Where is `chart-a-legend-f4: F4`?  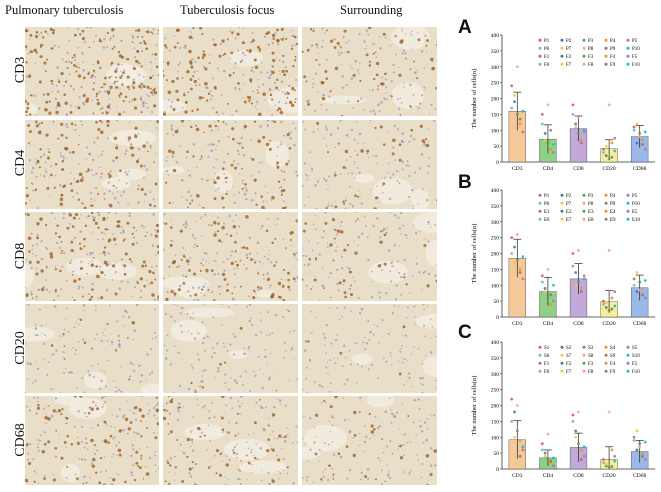
chart-a-legend-f4: F4 is located at coordinates (613, 57).